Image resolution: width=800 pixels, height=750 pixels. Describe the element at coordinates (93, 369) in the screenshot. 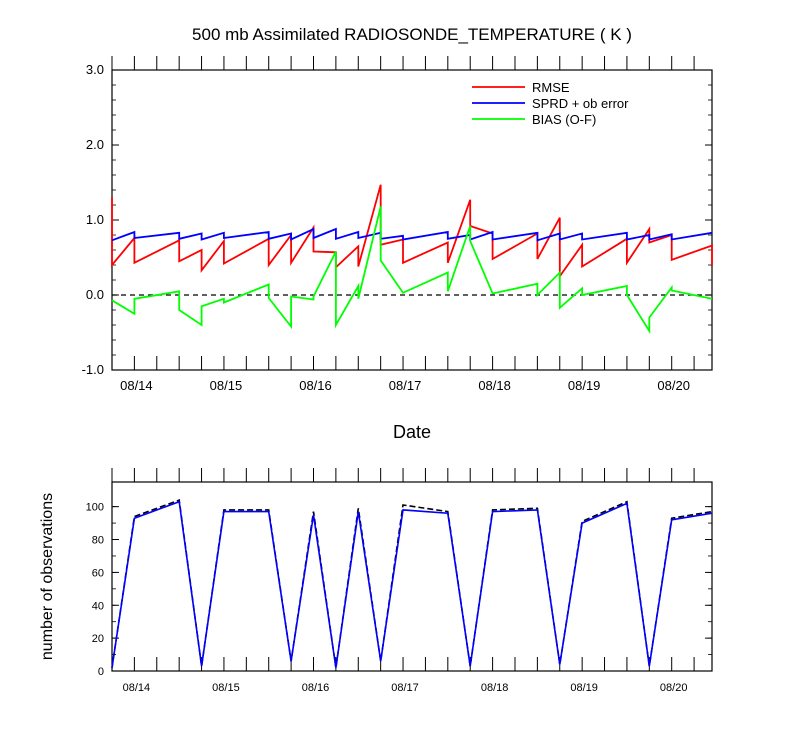

I see `y-tick-label: -1.0` at that location.